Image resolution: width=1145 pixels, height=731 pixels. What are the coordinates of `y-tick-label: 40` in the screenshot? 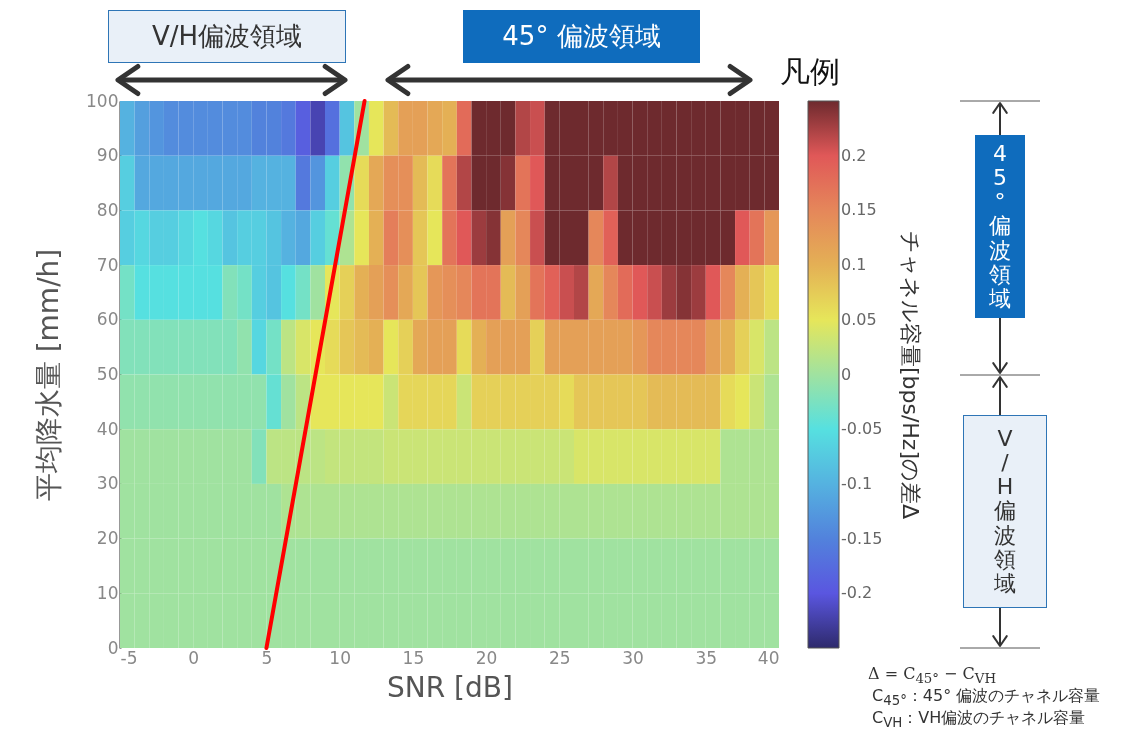 It's located at (107, 428).